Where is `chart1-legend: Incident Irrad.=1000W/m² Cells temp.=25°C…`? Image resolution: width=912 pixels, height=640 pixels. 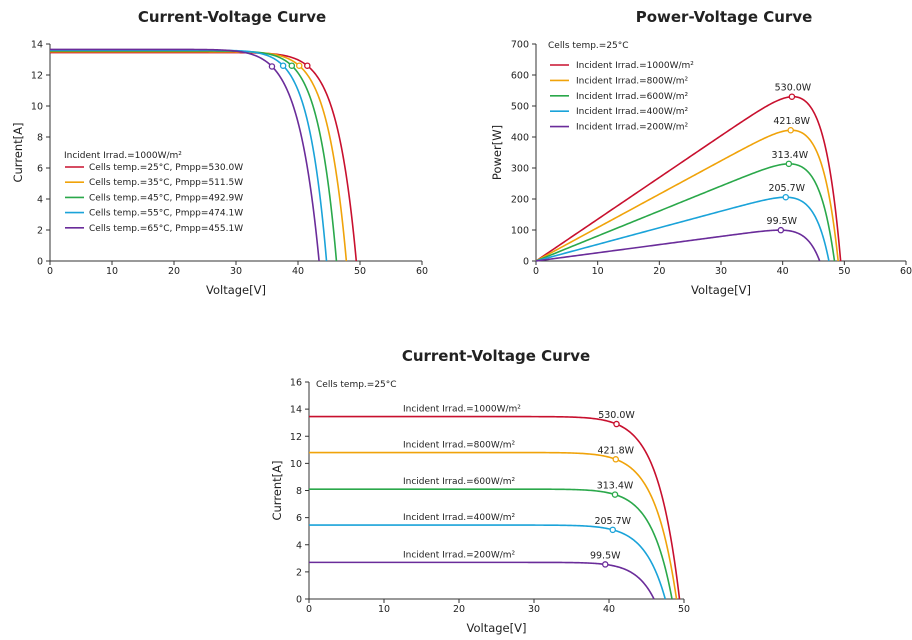
chart1-legend: Incident Irrad.=1000W/m² Cells temp.=25°C… is located at coordinates (153, 192).